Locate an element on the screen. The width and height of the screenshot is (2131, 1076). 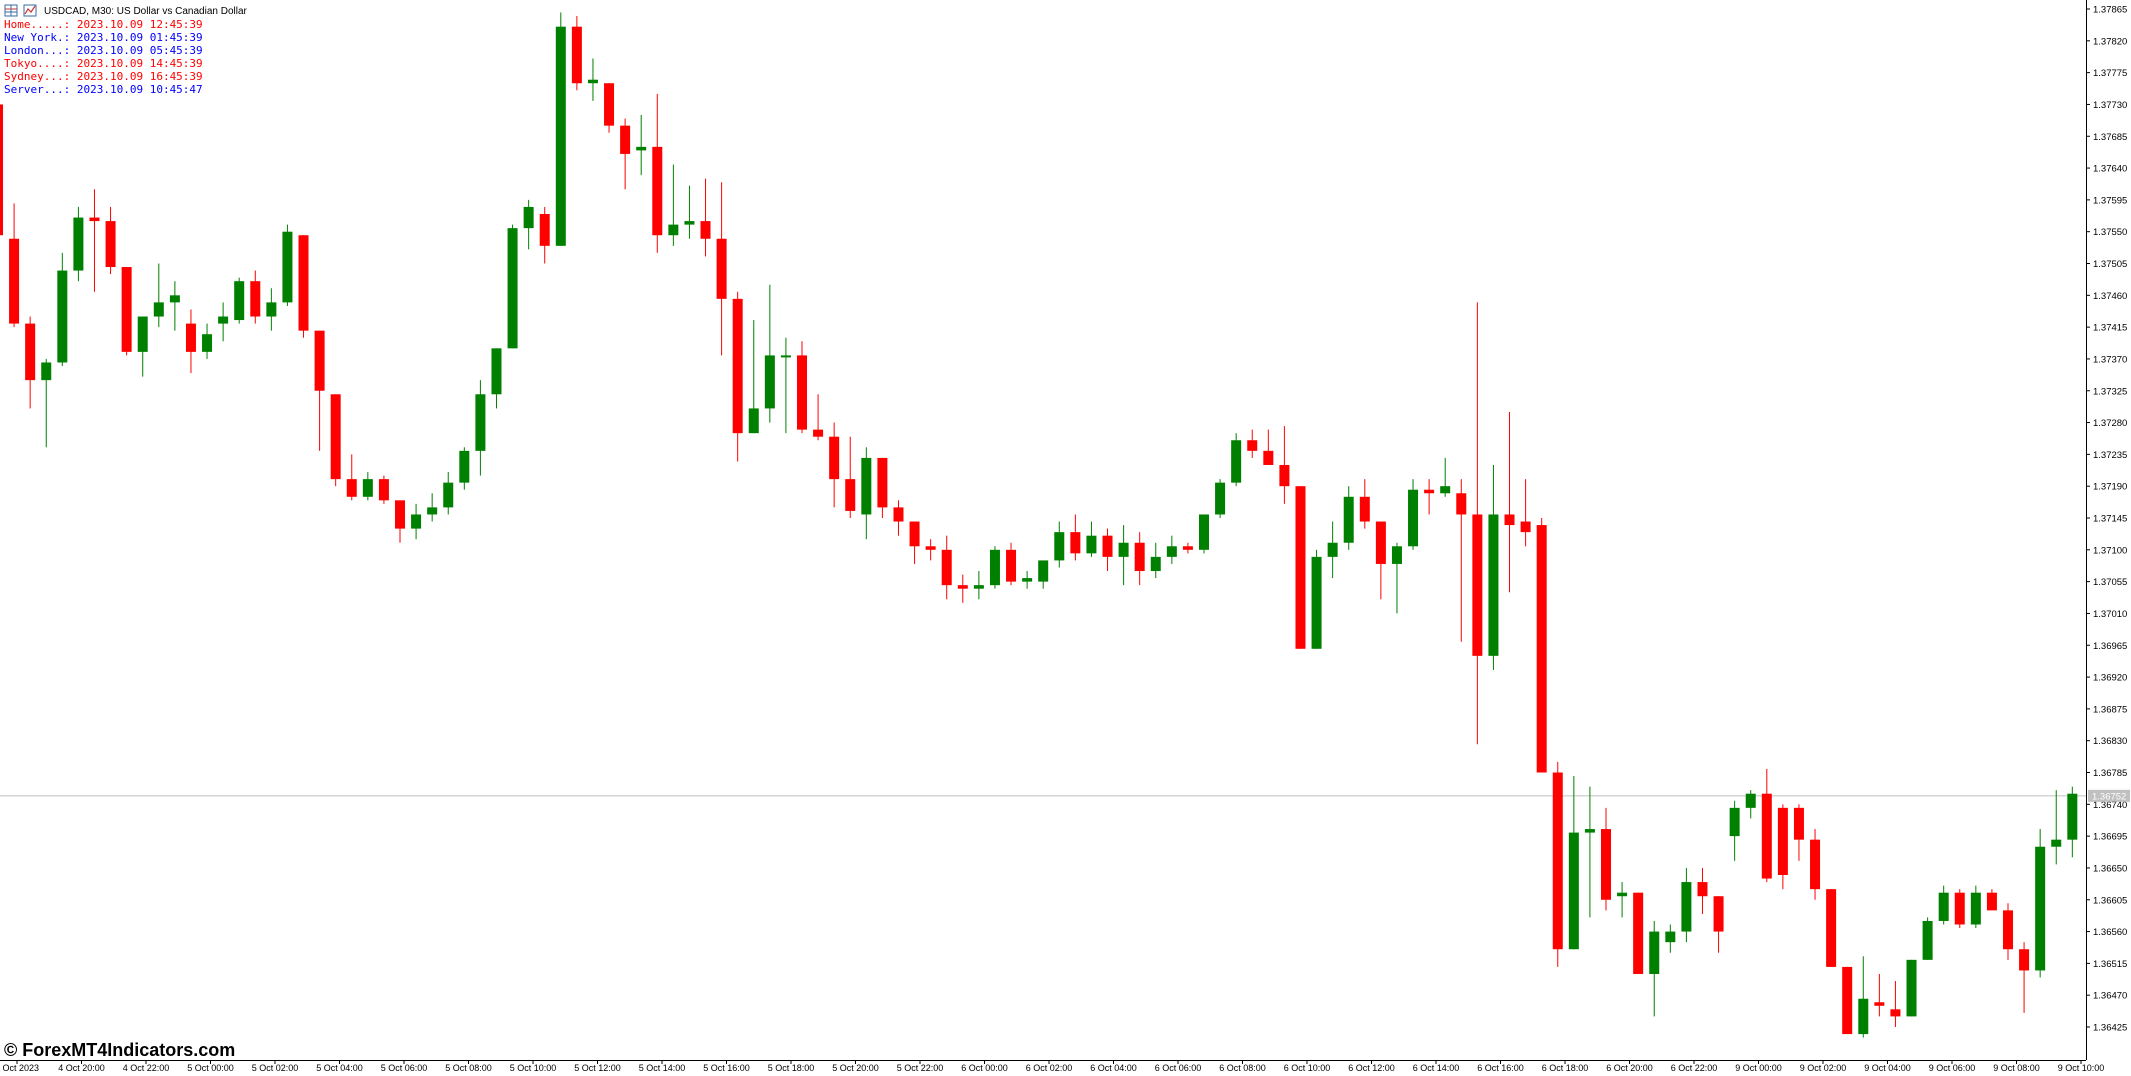
clock-row: Tokyo....: 2023.10.09 14:45:39 is located at coordinates (103, 63).